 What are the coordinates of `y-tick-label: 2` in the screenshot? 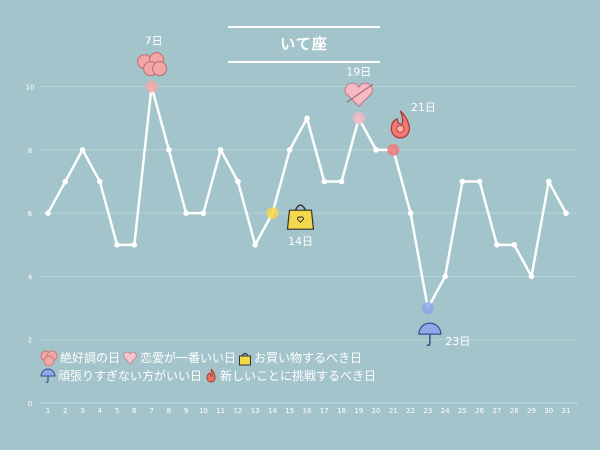 It's located at (30, 341).